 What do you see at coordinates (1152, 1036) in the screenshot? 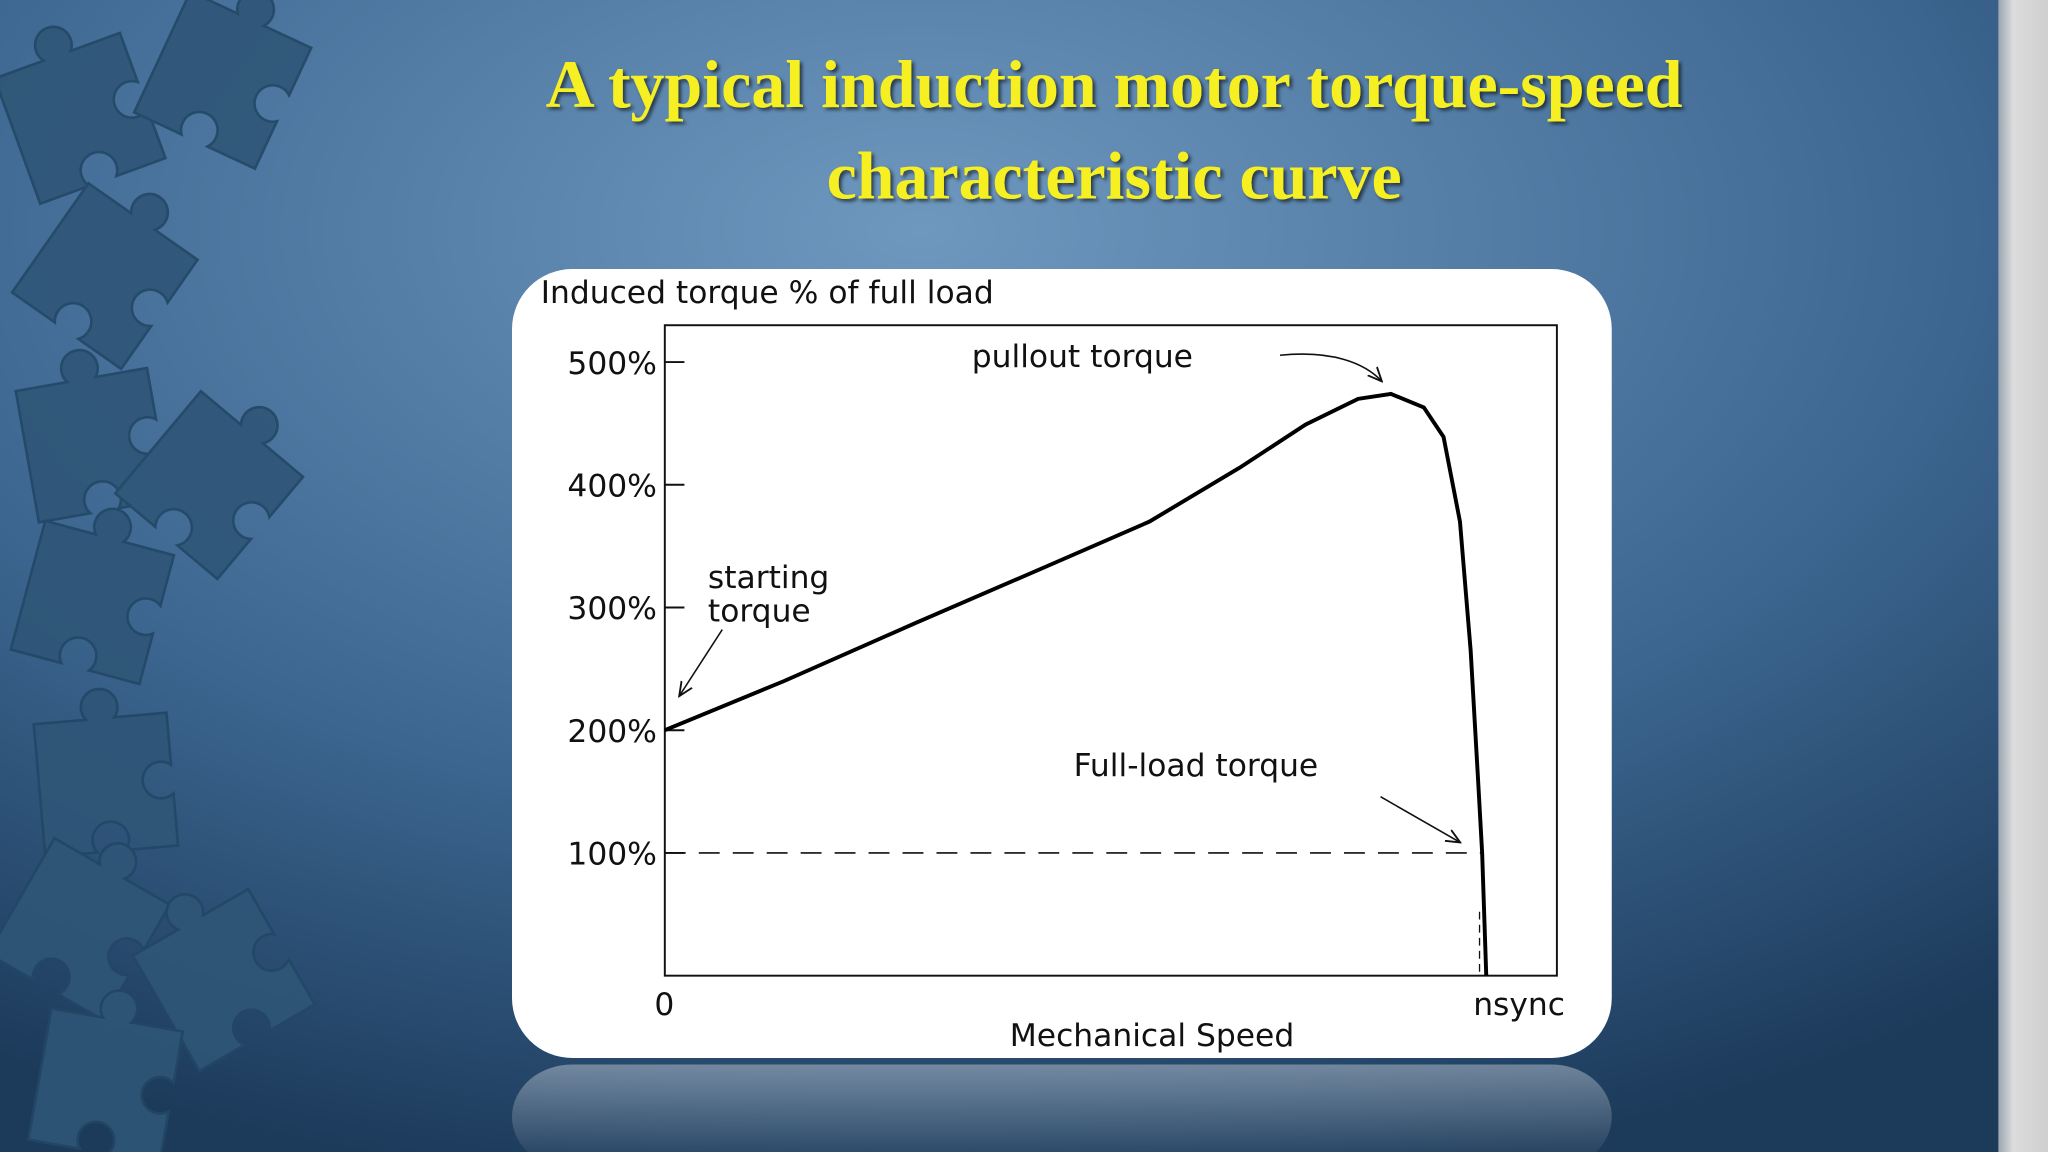
I see `x-axis-label: Mechanical Speed` at bounding box center [1152, 1036].